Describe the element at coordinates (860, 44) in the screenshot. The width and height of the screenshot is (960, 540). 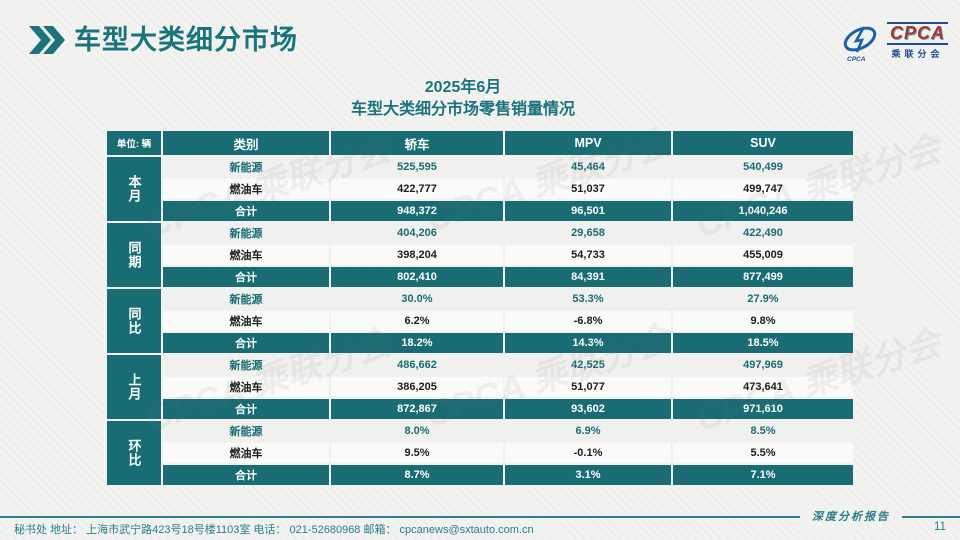
I see `cpca-swoosh-icon: CPCA` at that location.